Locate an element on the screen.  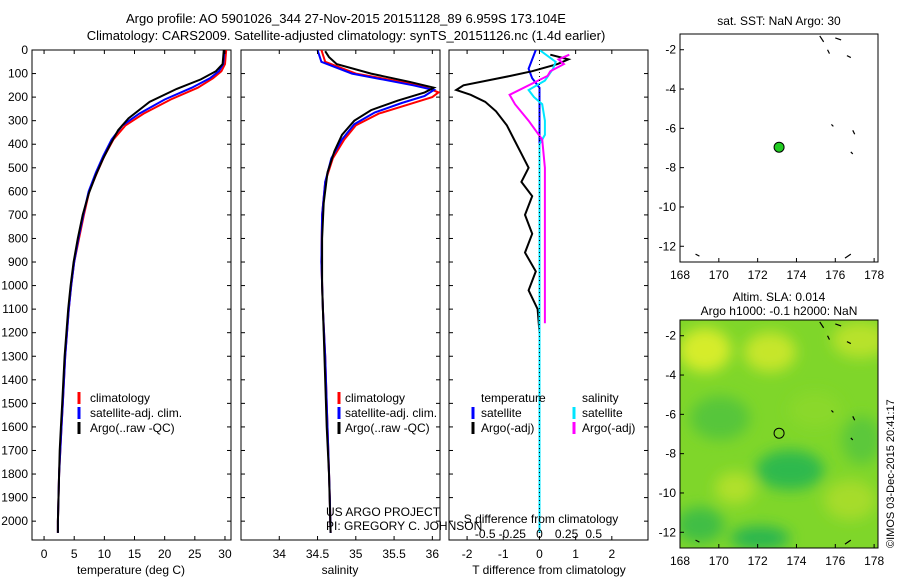
depth-tick-label: 700 is located at coordinates (18, 215).